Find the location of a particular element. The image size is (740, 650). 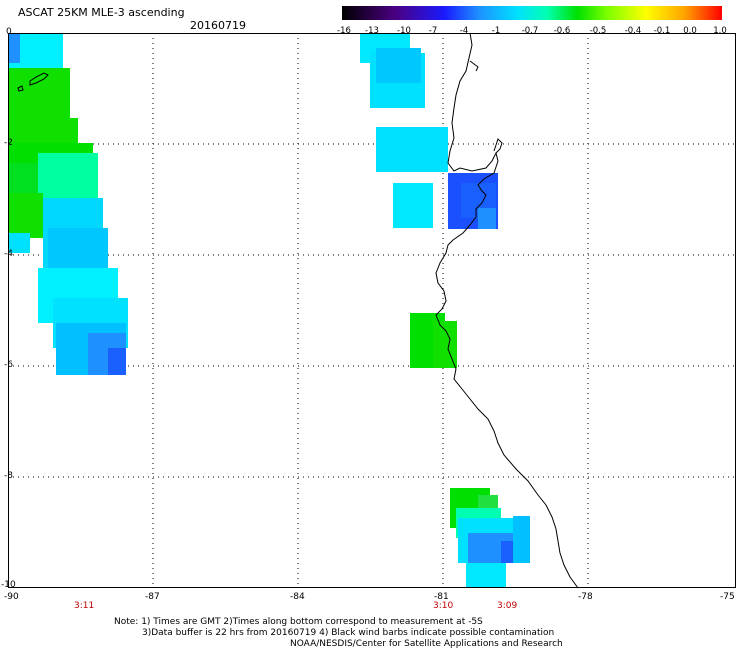

color-scale-bar is located at coordinates (532, 13).